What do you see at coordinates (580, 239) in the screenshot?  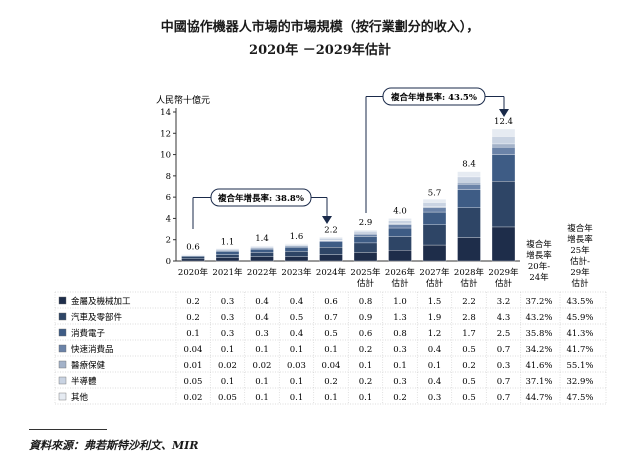 I see `cagr-fcst-header: 增長率` at bounding box center [580, 239].